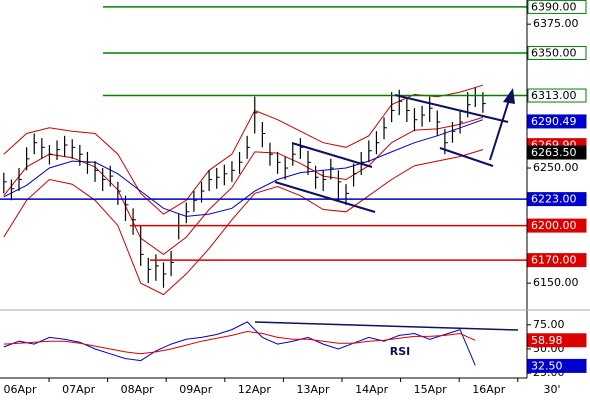 Image resolution: width=590 pixels, height=400 pixels. Describe the element at coordinates (554, 199) in the screenshot. I see `price-tag-label: 6223.00` at that location.